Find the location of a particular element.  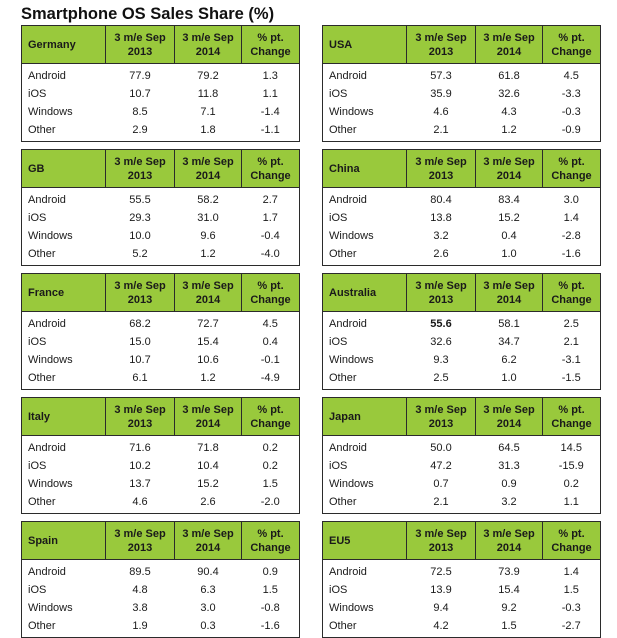

pct-change: -0.4 is located at coordinates (270, 236).